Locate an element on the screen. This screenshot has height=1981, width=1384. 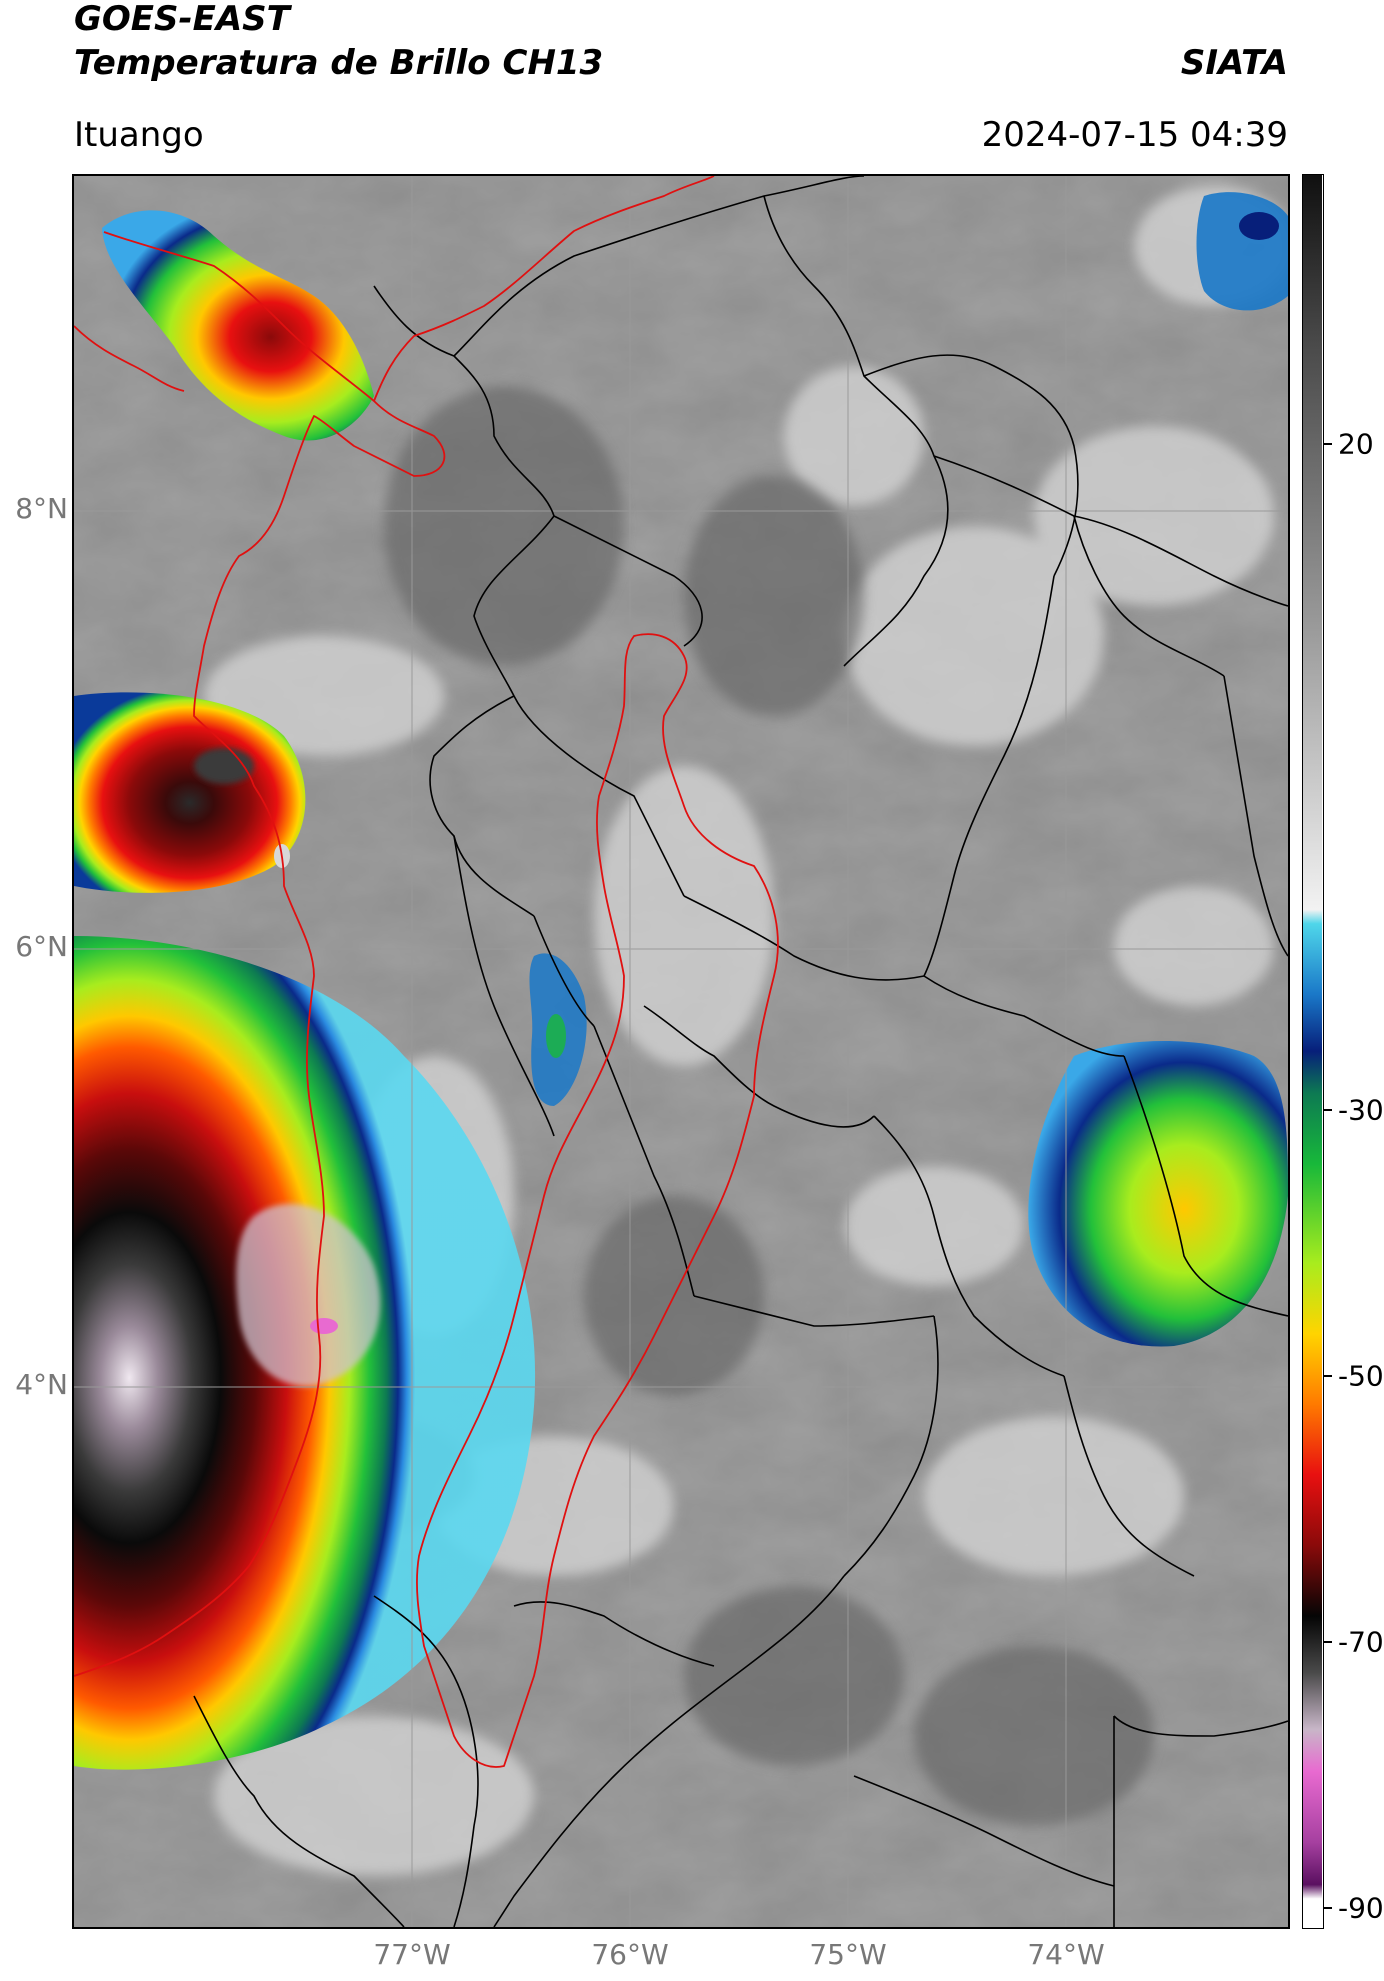
colorbar-tick-minus30 is located at coordinates (1328, 1110).